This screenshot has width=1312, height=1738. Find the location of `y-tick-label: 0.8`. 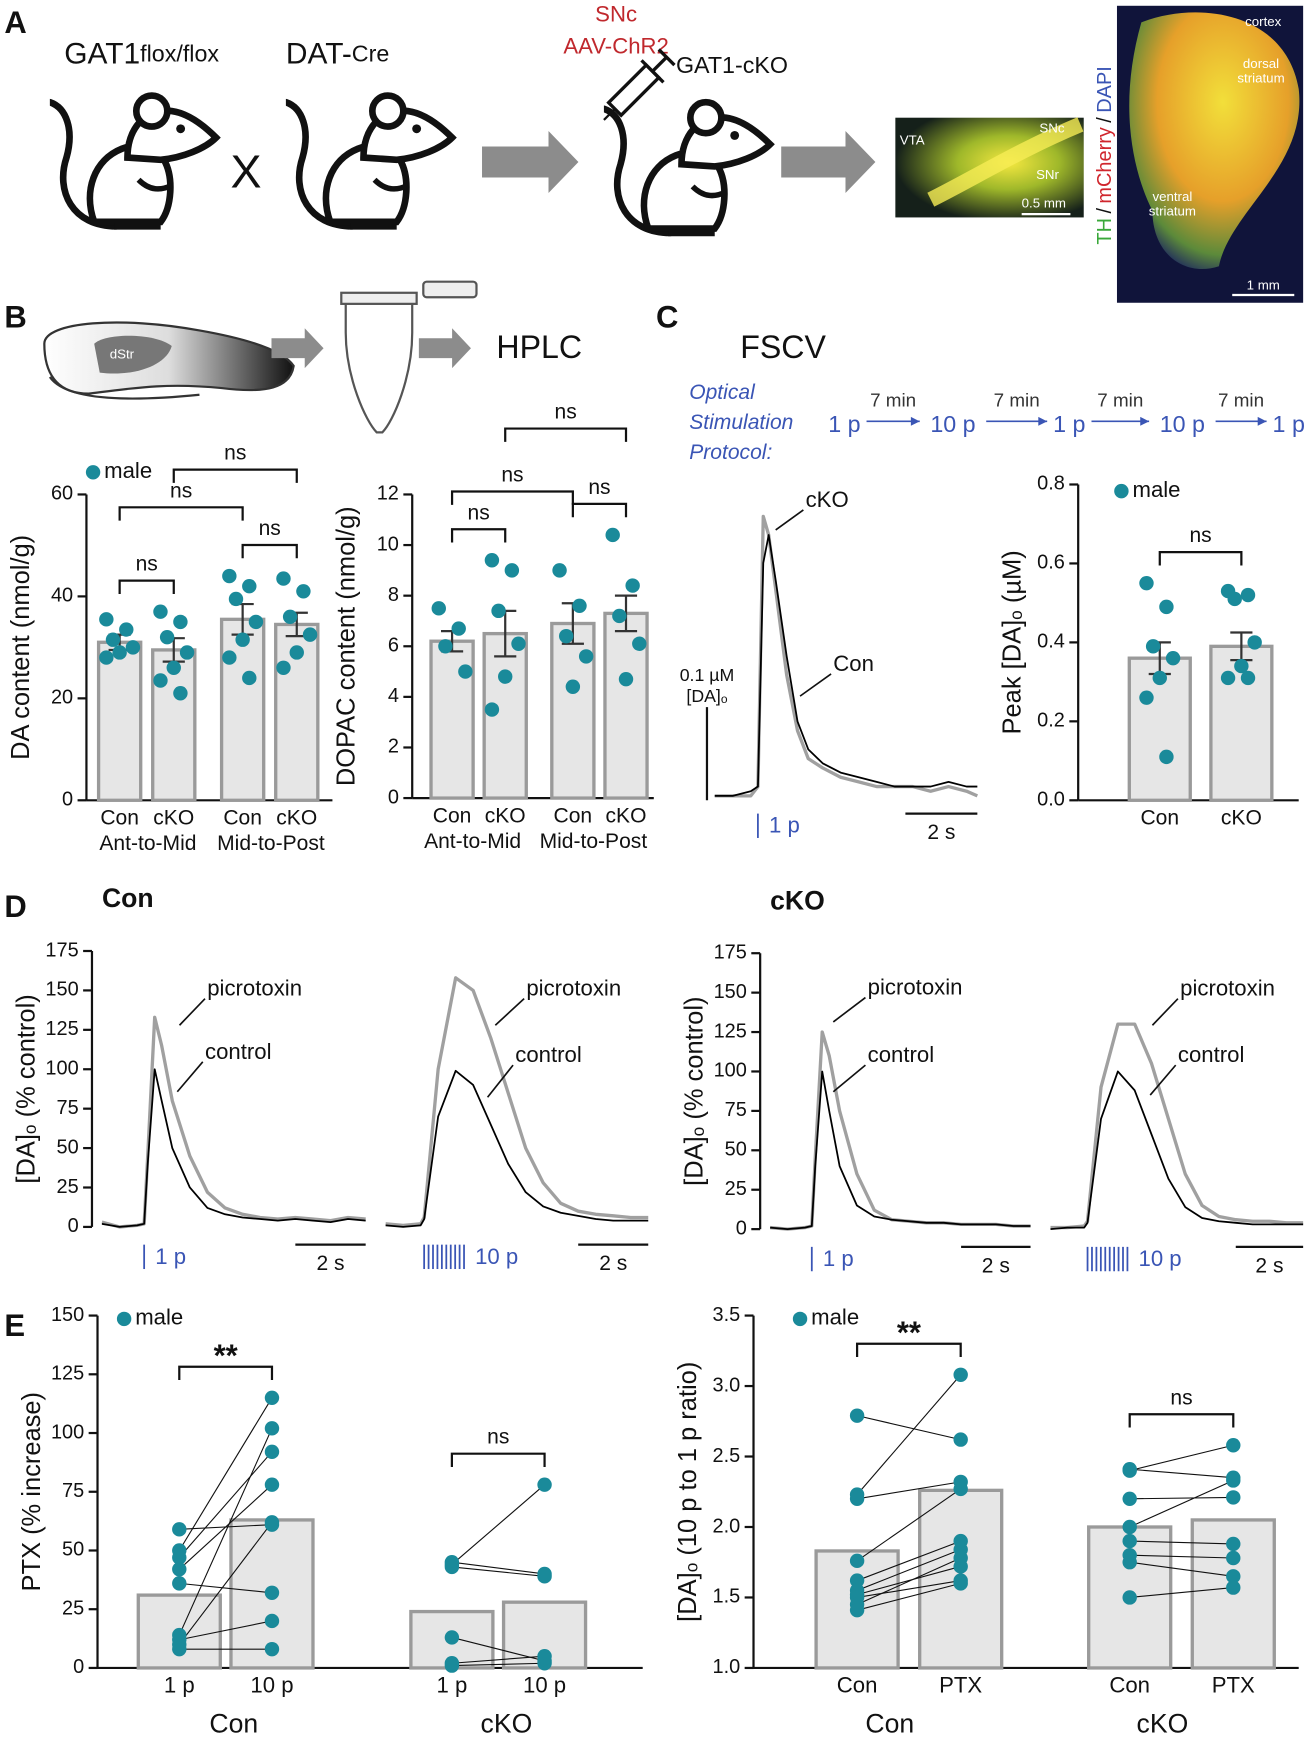

y-tick-label: 0.8 is located at coordinates (1051, 484).